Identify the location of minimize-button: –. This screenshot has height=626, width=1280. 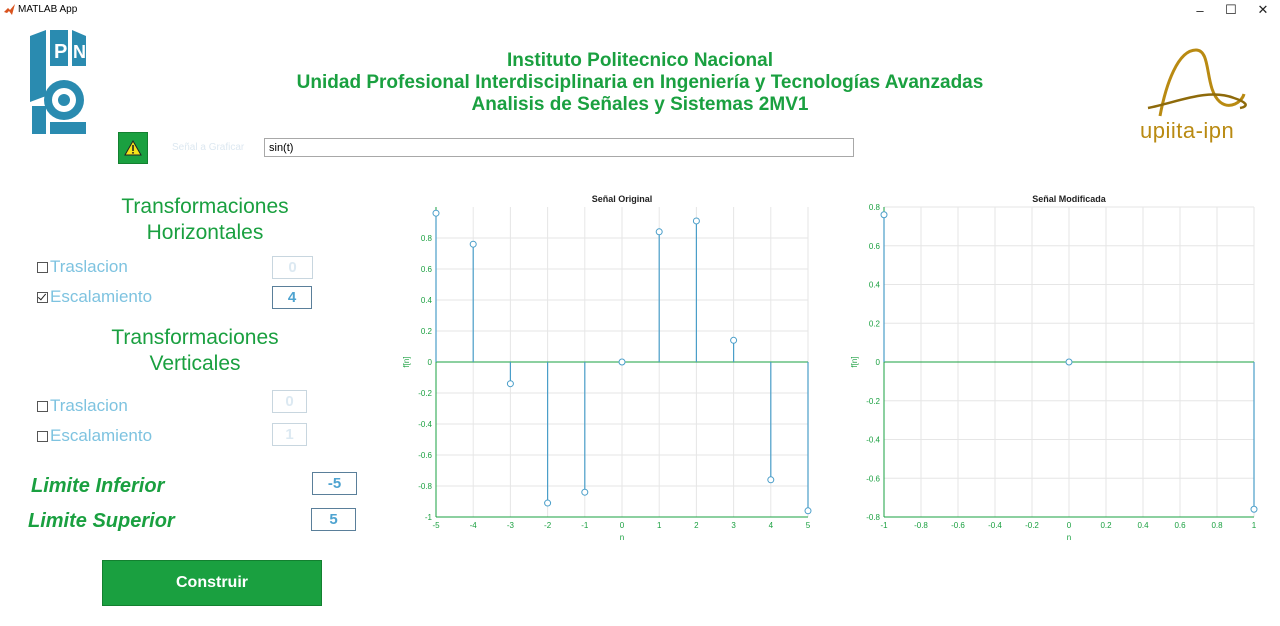
(1200, 10).